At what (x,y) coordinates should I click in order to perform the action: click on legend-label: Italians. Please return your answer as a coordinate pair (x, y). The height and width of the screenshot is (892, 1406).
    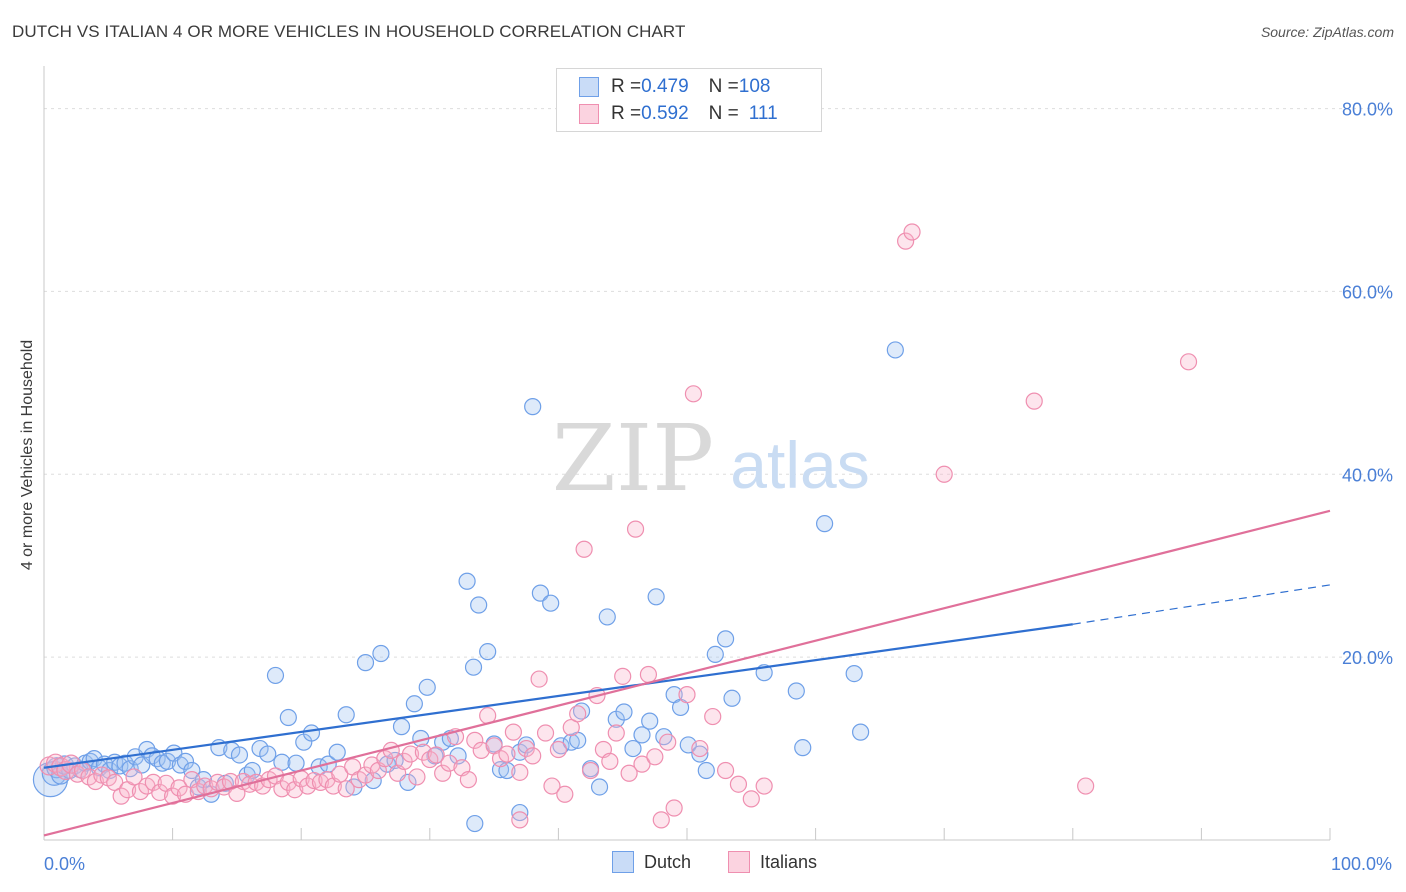
    Looking at the image, I should click on (789, 861).